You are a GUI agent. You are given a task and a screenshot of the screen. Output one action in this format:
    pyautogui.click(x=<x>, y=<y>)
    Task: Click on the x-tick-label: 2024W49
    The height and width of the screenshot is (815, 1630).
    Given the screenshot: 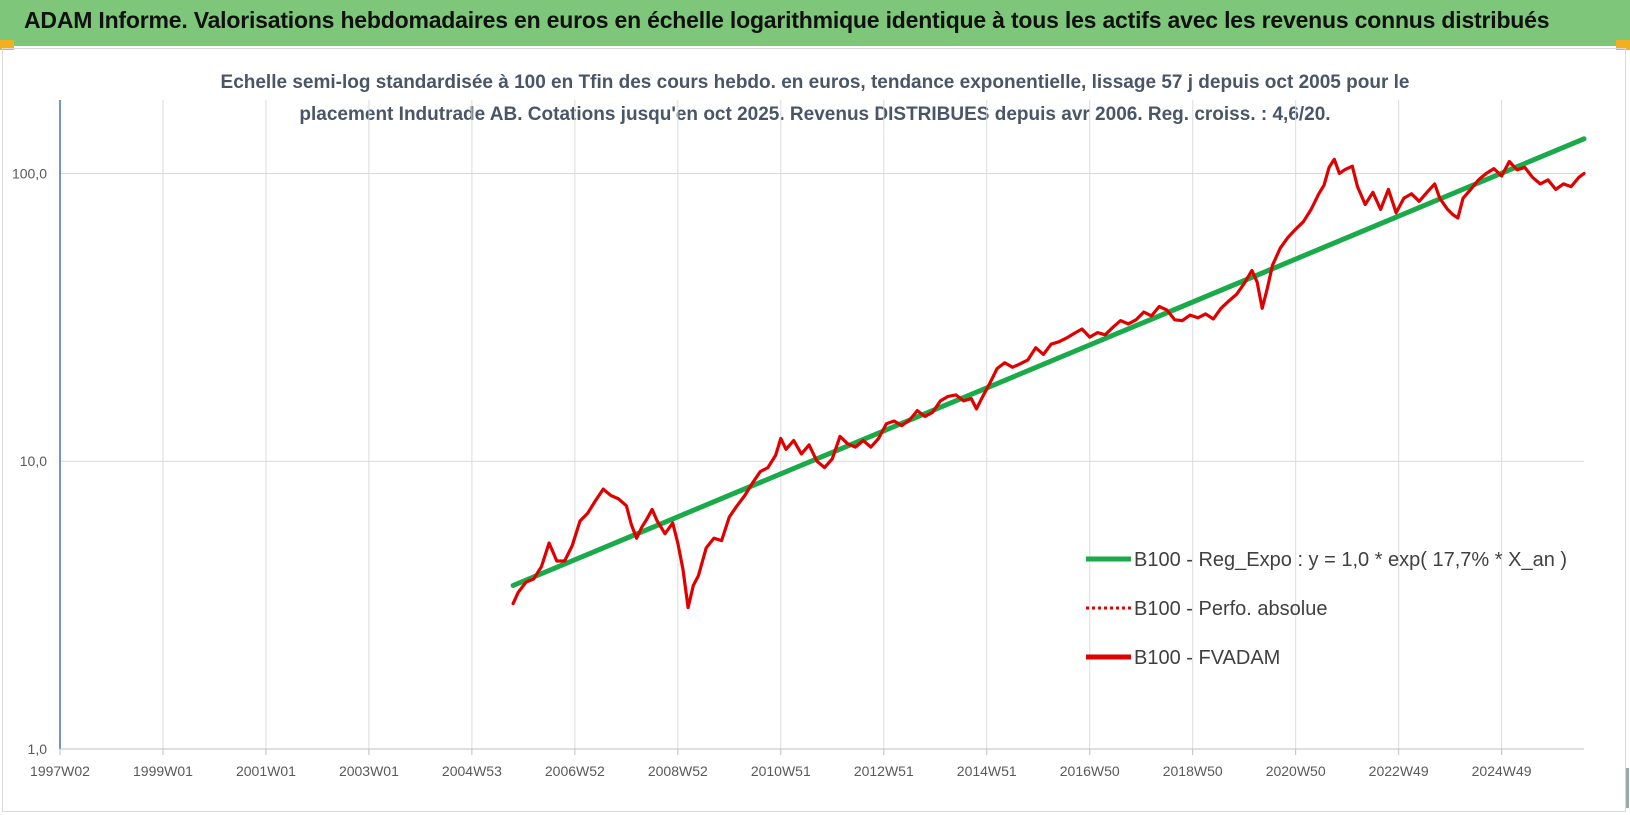 What is the action you would take?
    pyautogui.click(x=1502, y=771)
    